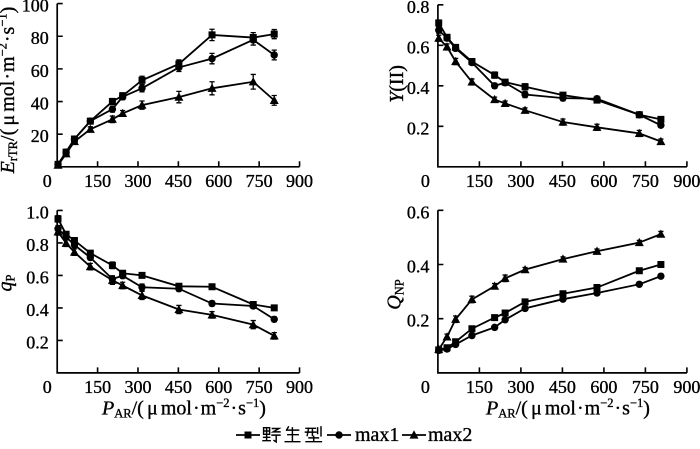 The width and height of the screenshot is (700, 449). Describe the element at coordinates (9, 282) in the screenshot. I see `svg-text: qP` at that location.